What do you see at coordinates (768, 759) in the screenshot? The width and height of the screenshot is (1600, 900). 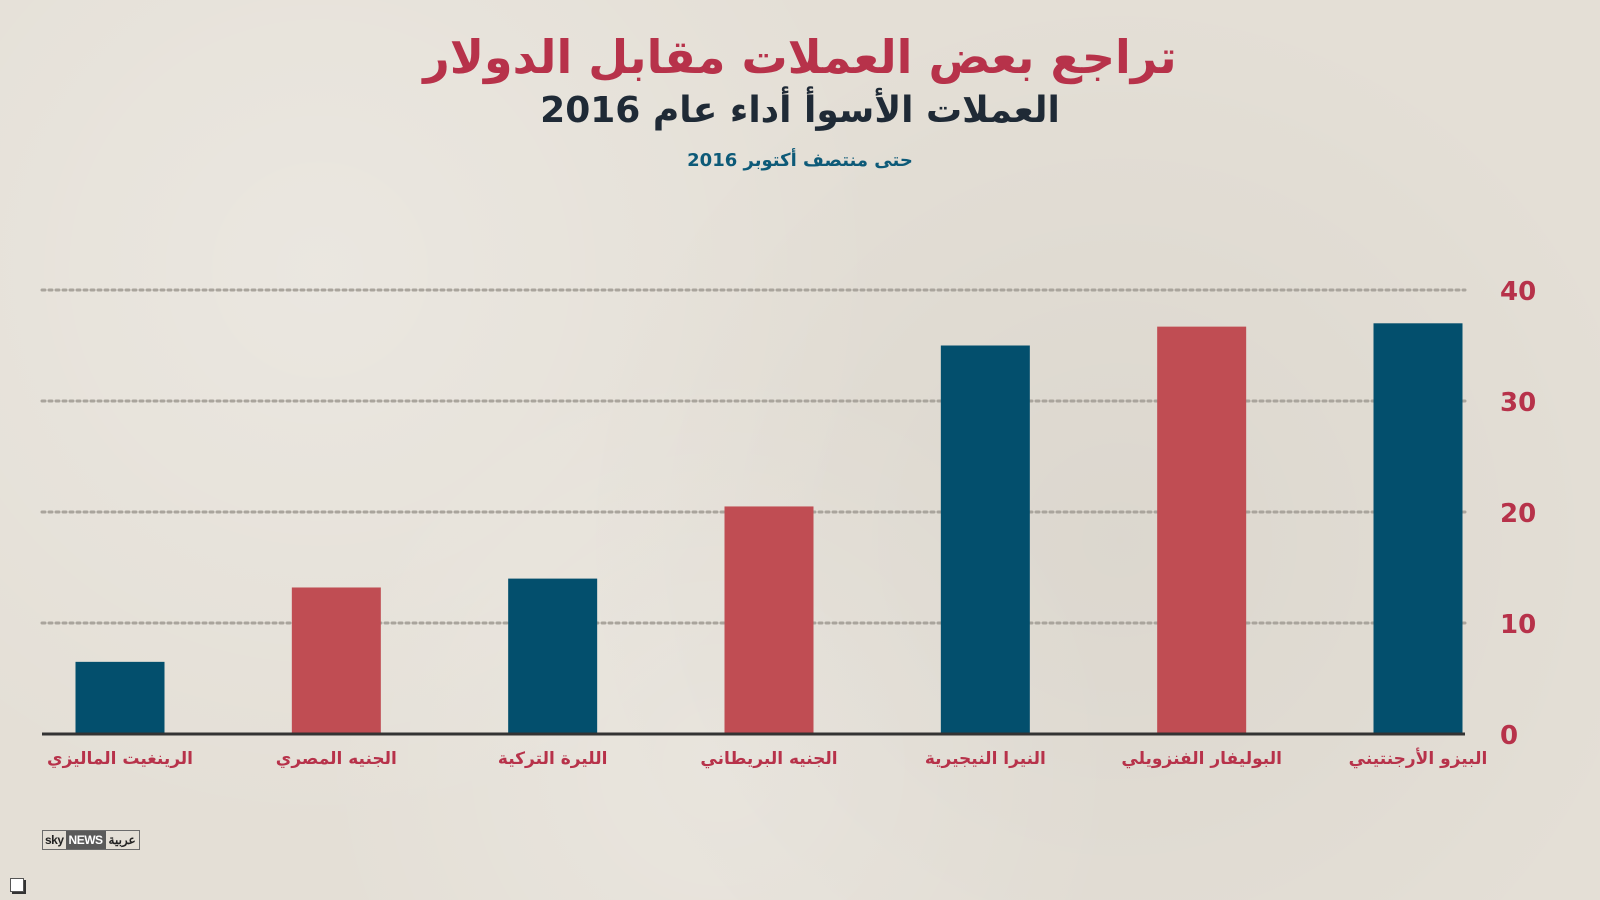 I see `x-category-label: الجنيه البريطاني` at bounding box center [768, 759].